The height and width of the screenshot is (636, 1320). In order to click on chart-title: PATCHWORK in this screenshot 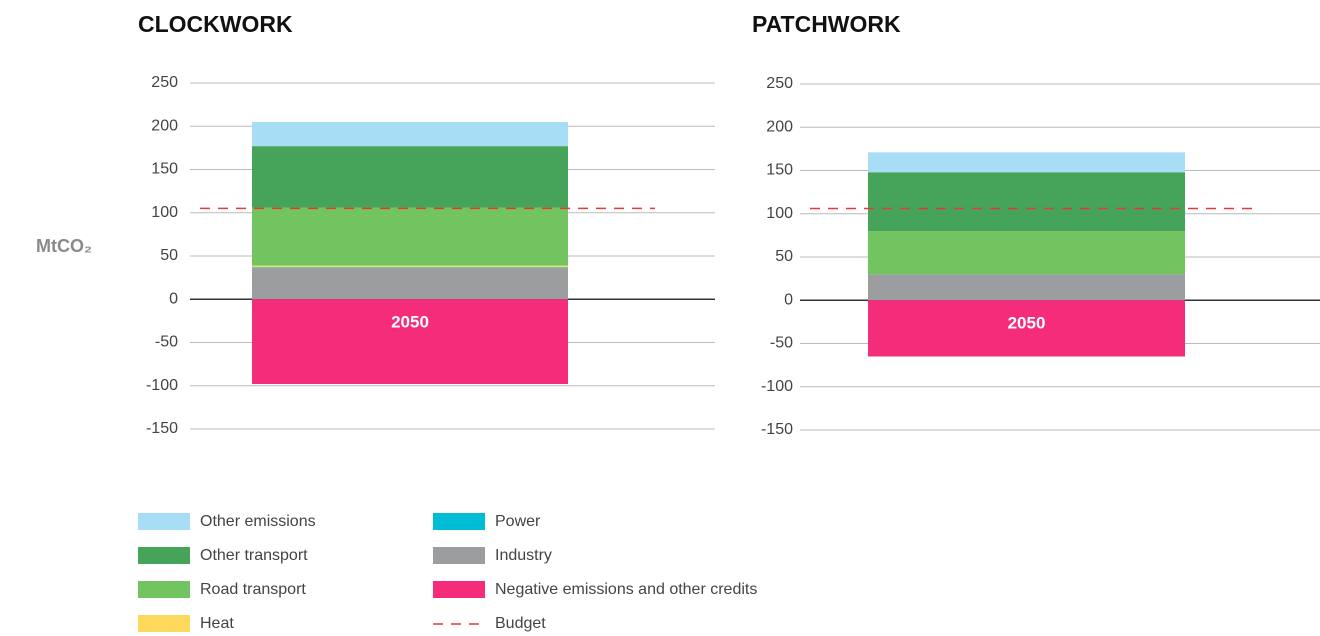, I will do `click(826, 24)`.